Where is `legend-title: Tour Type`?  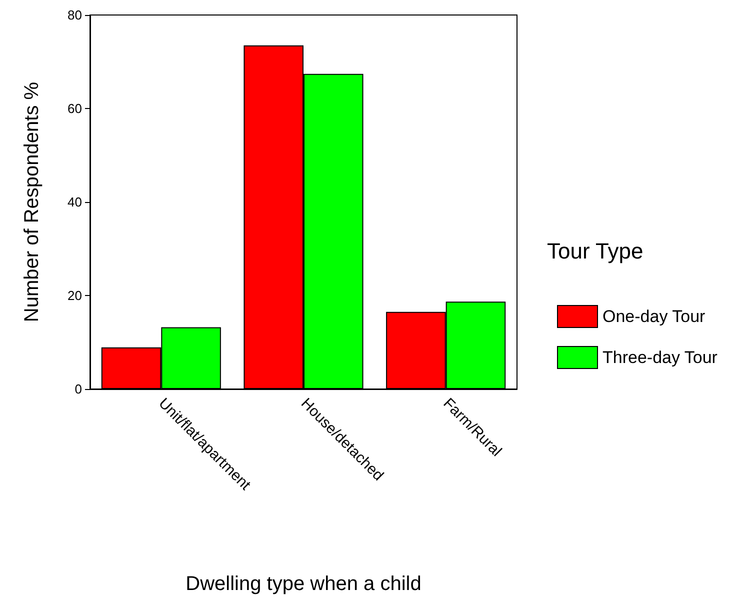 legend-title: Tour Type is located at coordinates (595, 251).